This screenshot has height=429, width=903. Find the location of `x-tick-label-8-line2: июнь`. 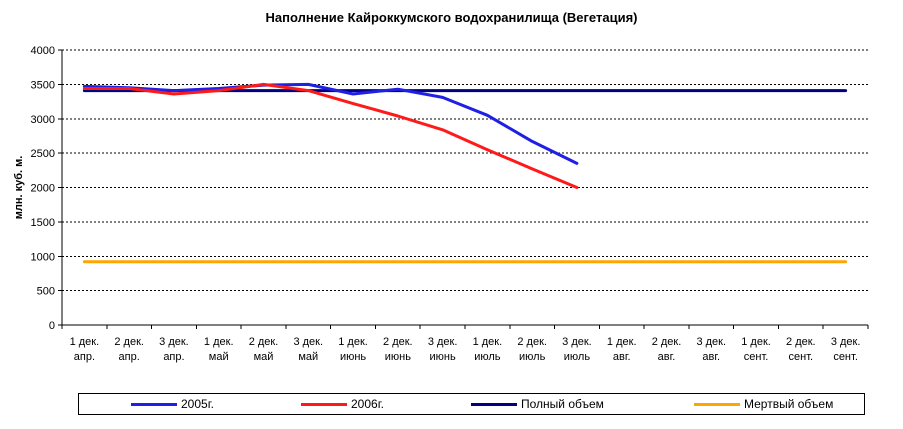

x-tick-label-8-line2: июнь is located at coordinates (443, 357).